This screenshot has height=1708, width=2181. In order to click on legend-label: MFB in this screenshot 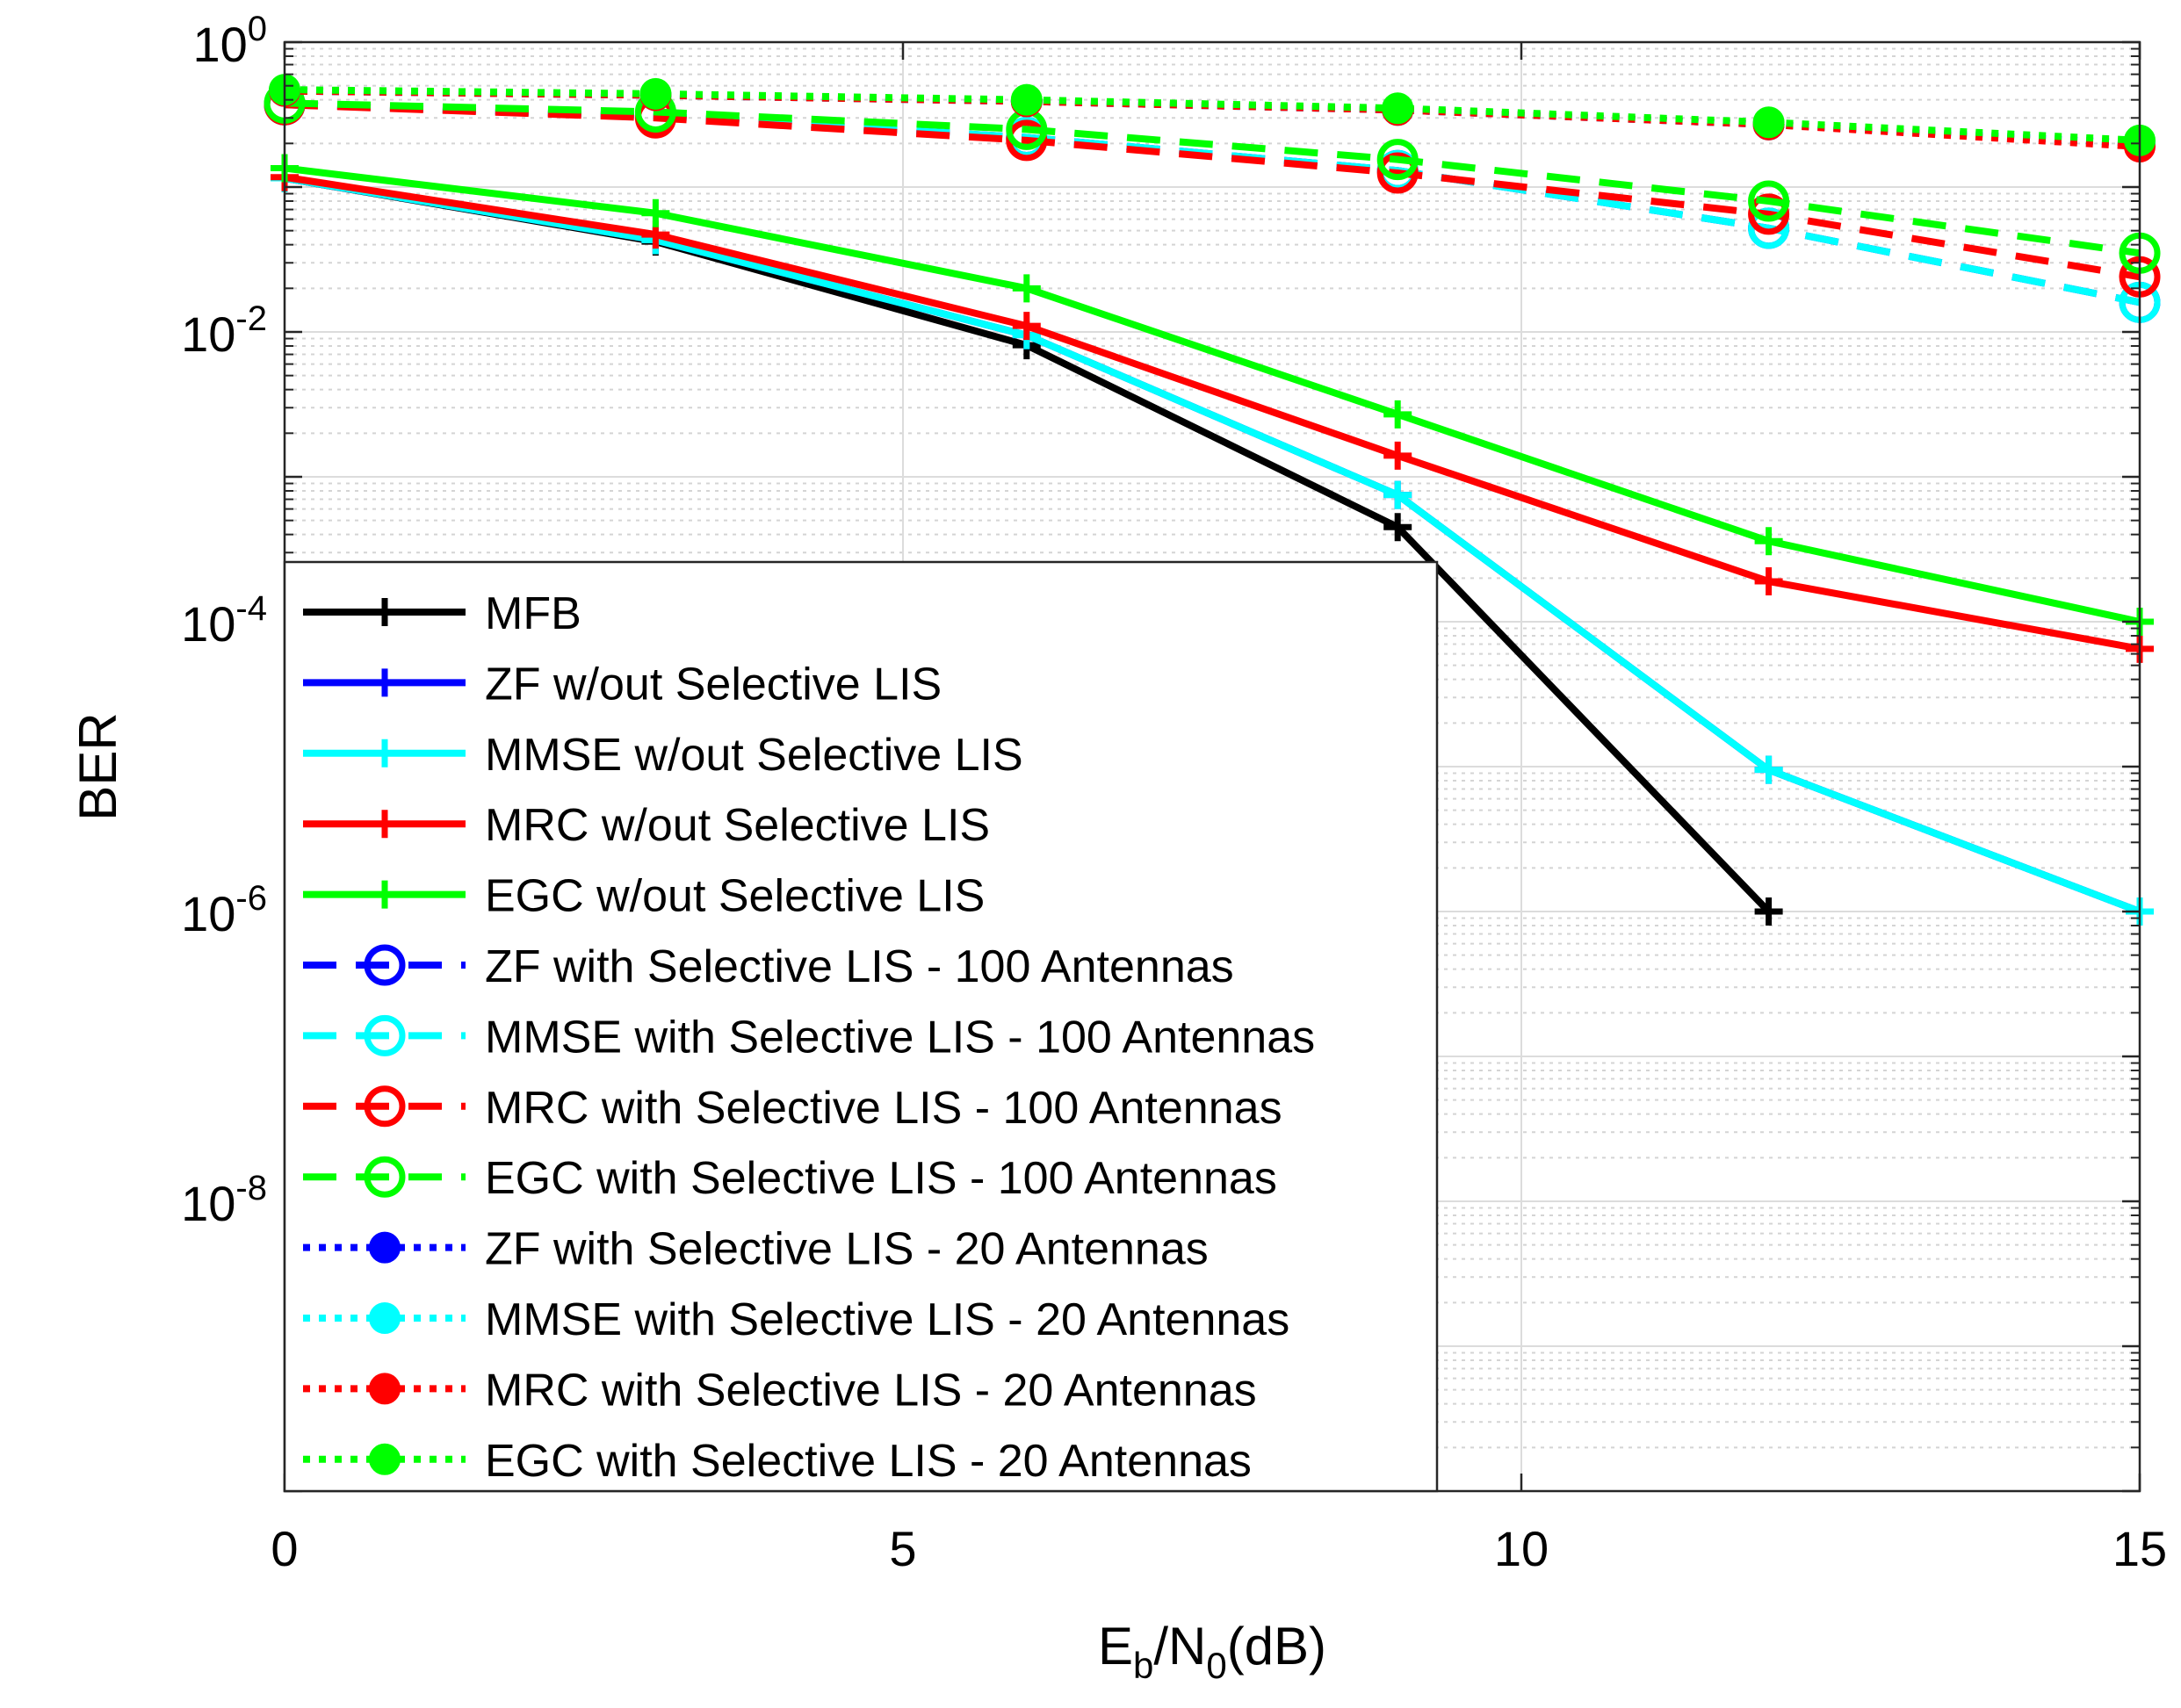, I will do `click(533, 613)`.